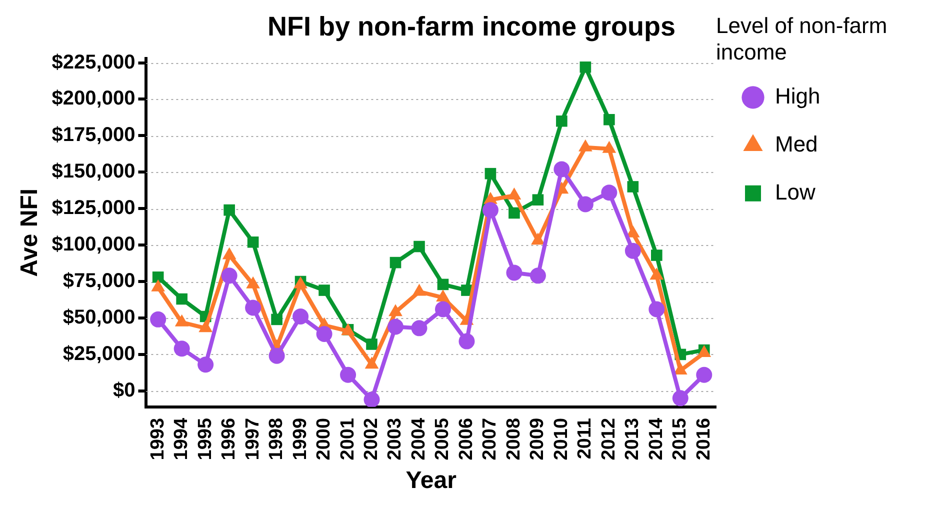  Describe the element at coordinates (680, 439) in the screenshot. I see `x-tick-label: 2015` at that location.